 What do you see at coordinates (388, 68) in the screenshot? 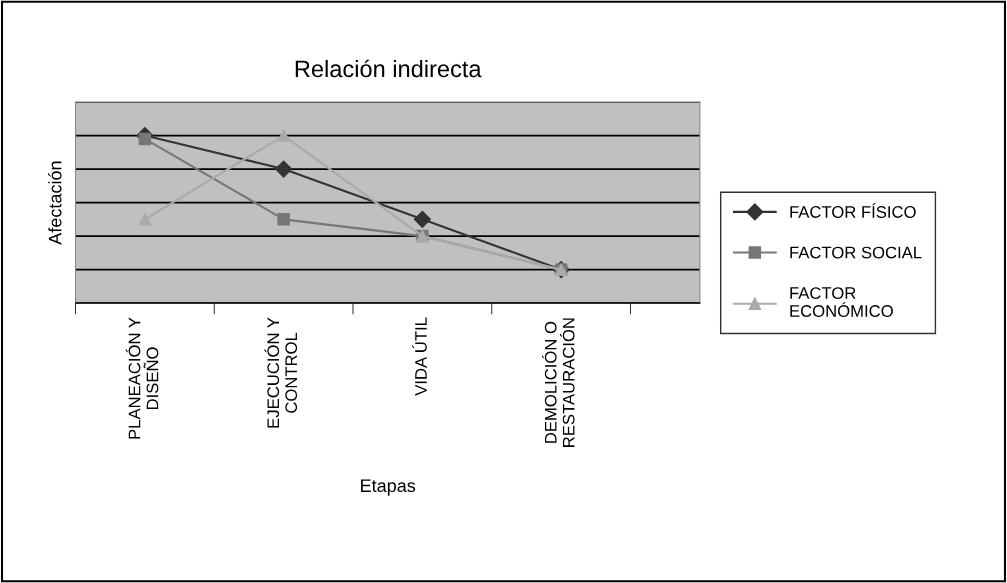
I see `chart-title: Relación indirecta` at bounding box center [388, 68].